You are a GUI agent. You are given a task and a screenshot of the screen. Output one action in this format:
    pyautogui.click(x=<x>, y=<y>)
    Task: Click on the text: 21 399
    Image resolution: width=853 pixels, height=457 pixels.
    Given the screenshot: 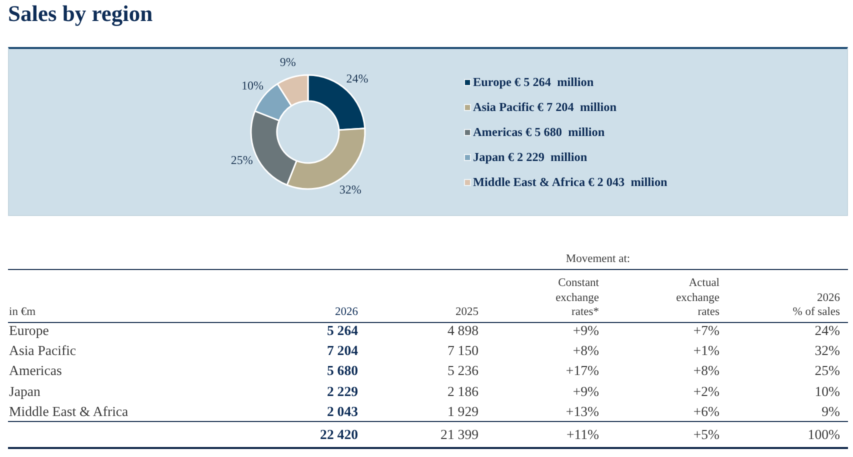 What is the action you would take?
    pyautogui.click(x=459, y=434)
    